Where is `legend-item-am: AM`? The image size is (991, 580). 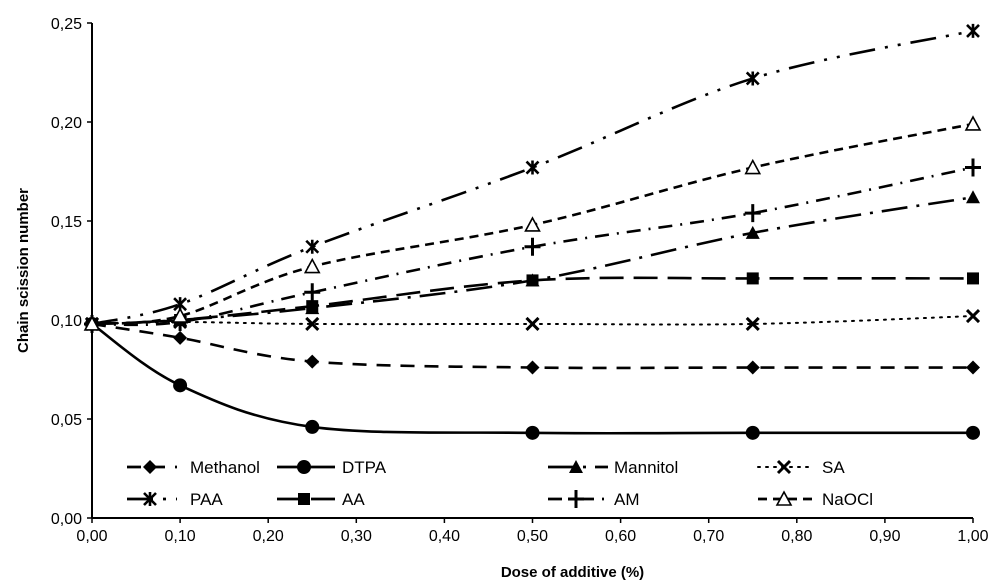
legend-item-am: AM is located at coordinates (594, 499).